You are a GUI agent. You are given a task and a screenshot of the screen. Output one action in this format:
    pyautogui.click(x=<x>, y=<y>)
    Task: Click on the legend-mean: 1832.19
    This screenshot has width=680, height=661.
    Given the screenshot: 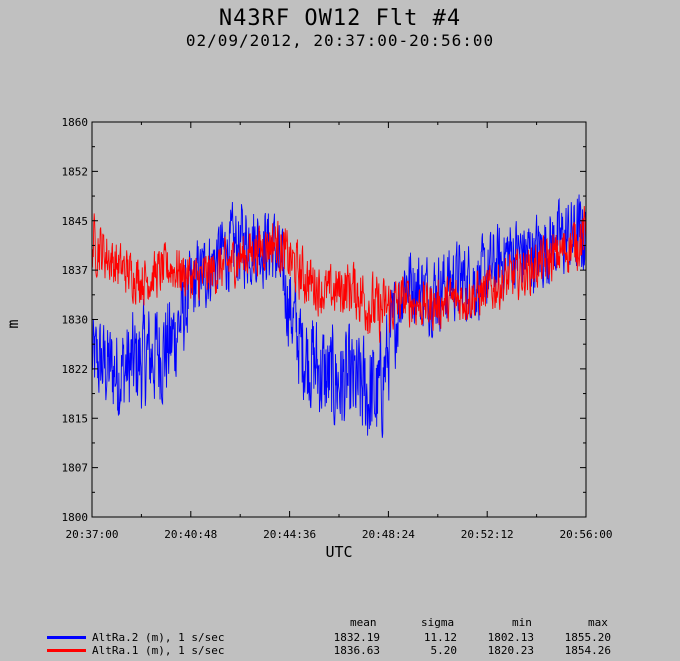 What is the action you would take?
    pyautogui.click(x=356, y=637)
    